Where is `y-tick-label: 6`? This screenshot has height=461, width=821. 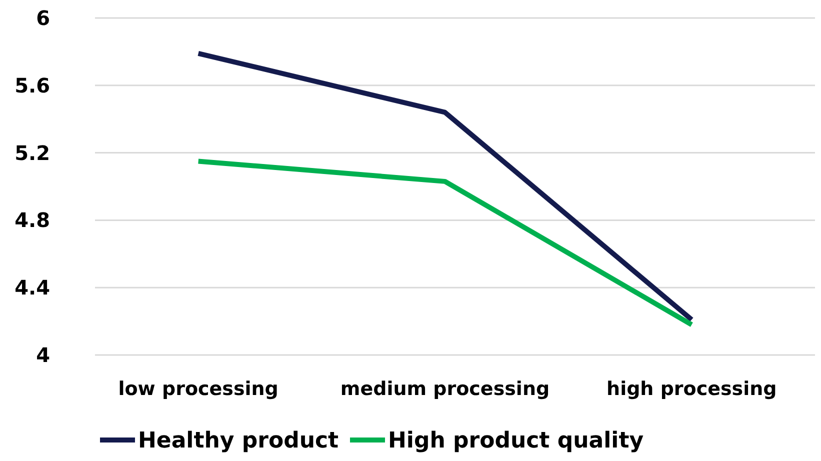 y-tick-label: 6 is located at coordinates (43, 18).